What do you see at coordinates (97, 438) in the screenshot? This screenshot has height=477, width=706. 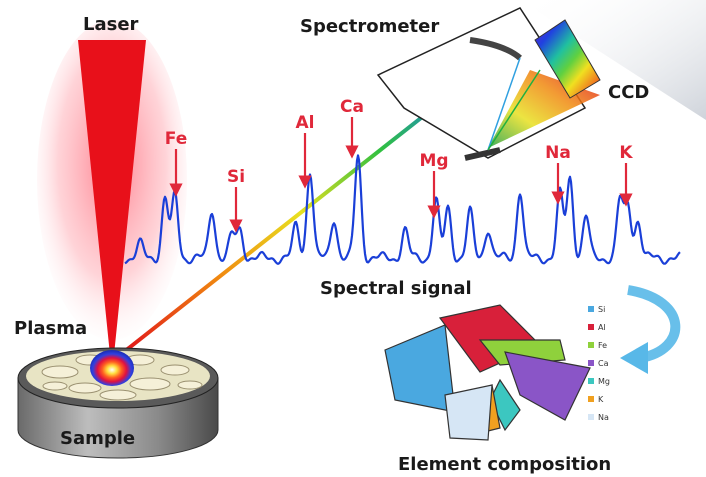 I see `sample-label: Sample` at bounding box center [97, 438].